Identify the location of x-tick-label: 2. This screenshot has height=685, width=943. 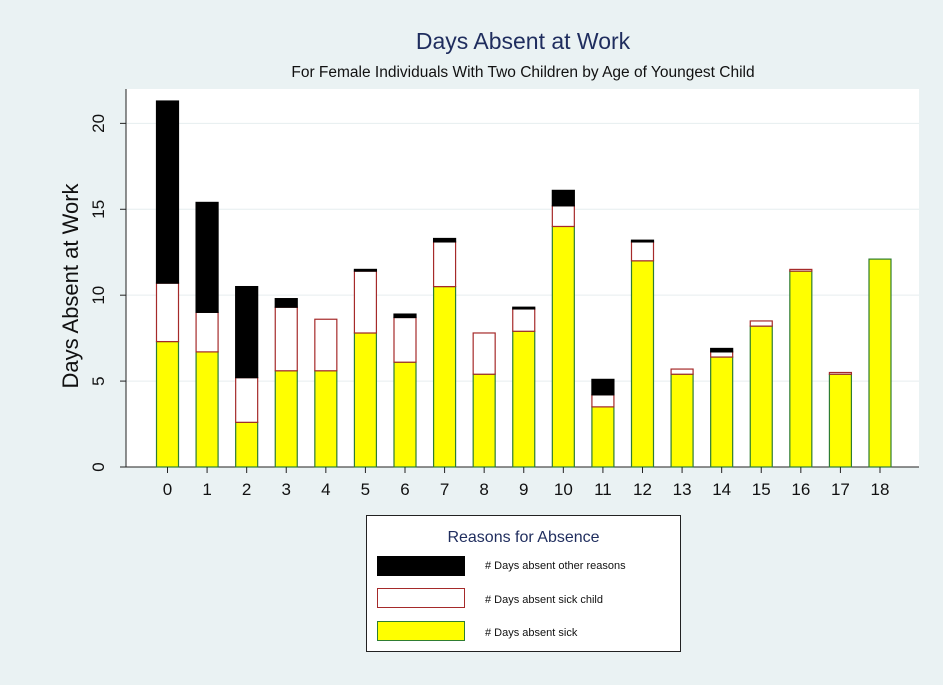
(246, 489).